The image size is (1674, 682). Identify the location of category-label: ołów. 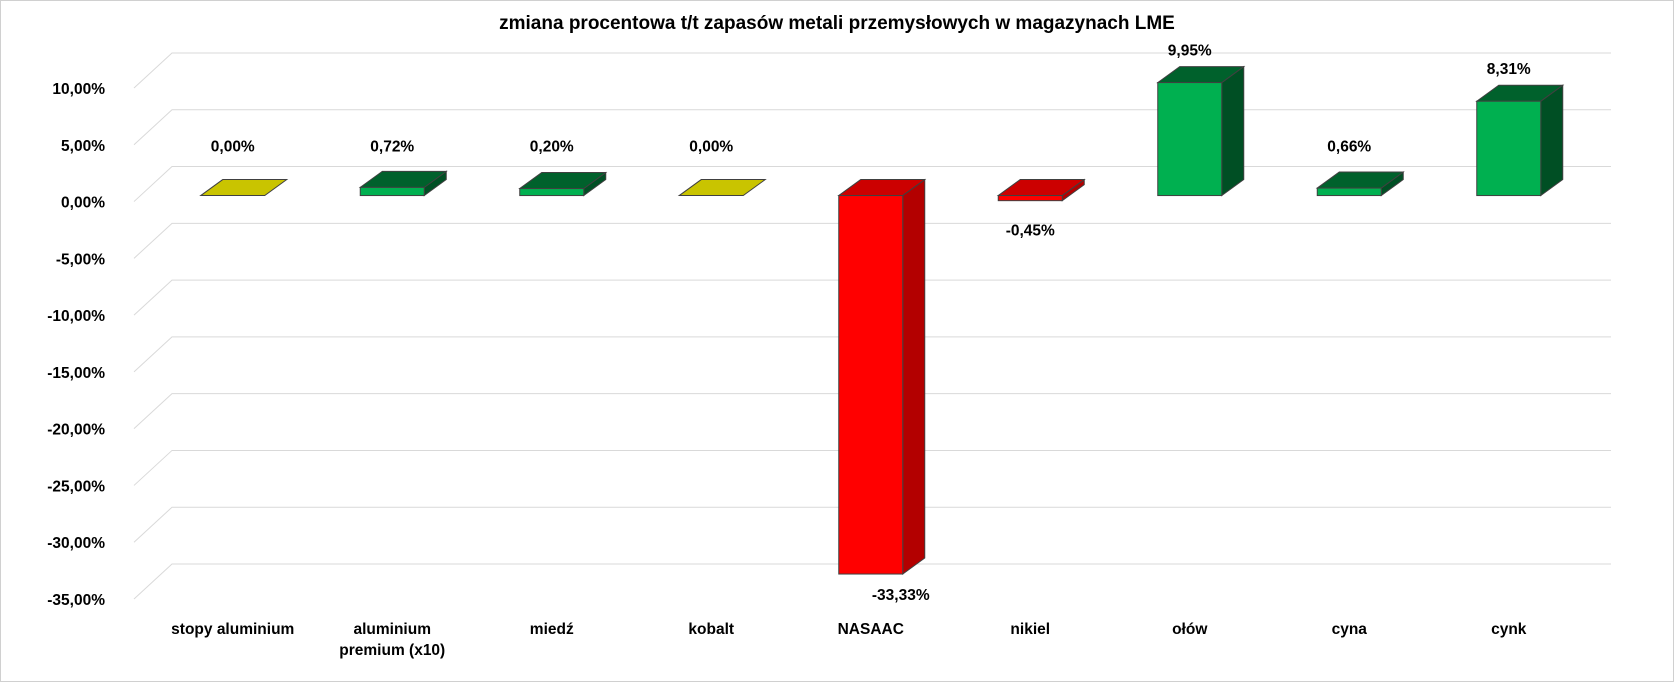
(1190, 629).